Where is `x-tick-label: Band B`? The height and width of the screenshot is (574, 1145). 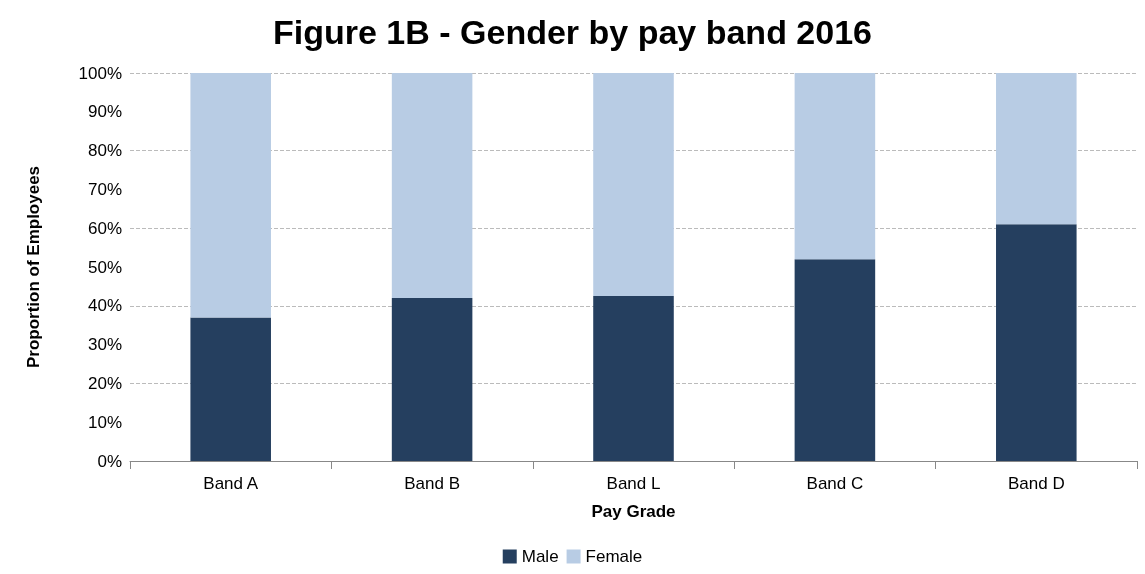
x-tick-label: Band B is located at coordinates (432, 483).